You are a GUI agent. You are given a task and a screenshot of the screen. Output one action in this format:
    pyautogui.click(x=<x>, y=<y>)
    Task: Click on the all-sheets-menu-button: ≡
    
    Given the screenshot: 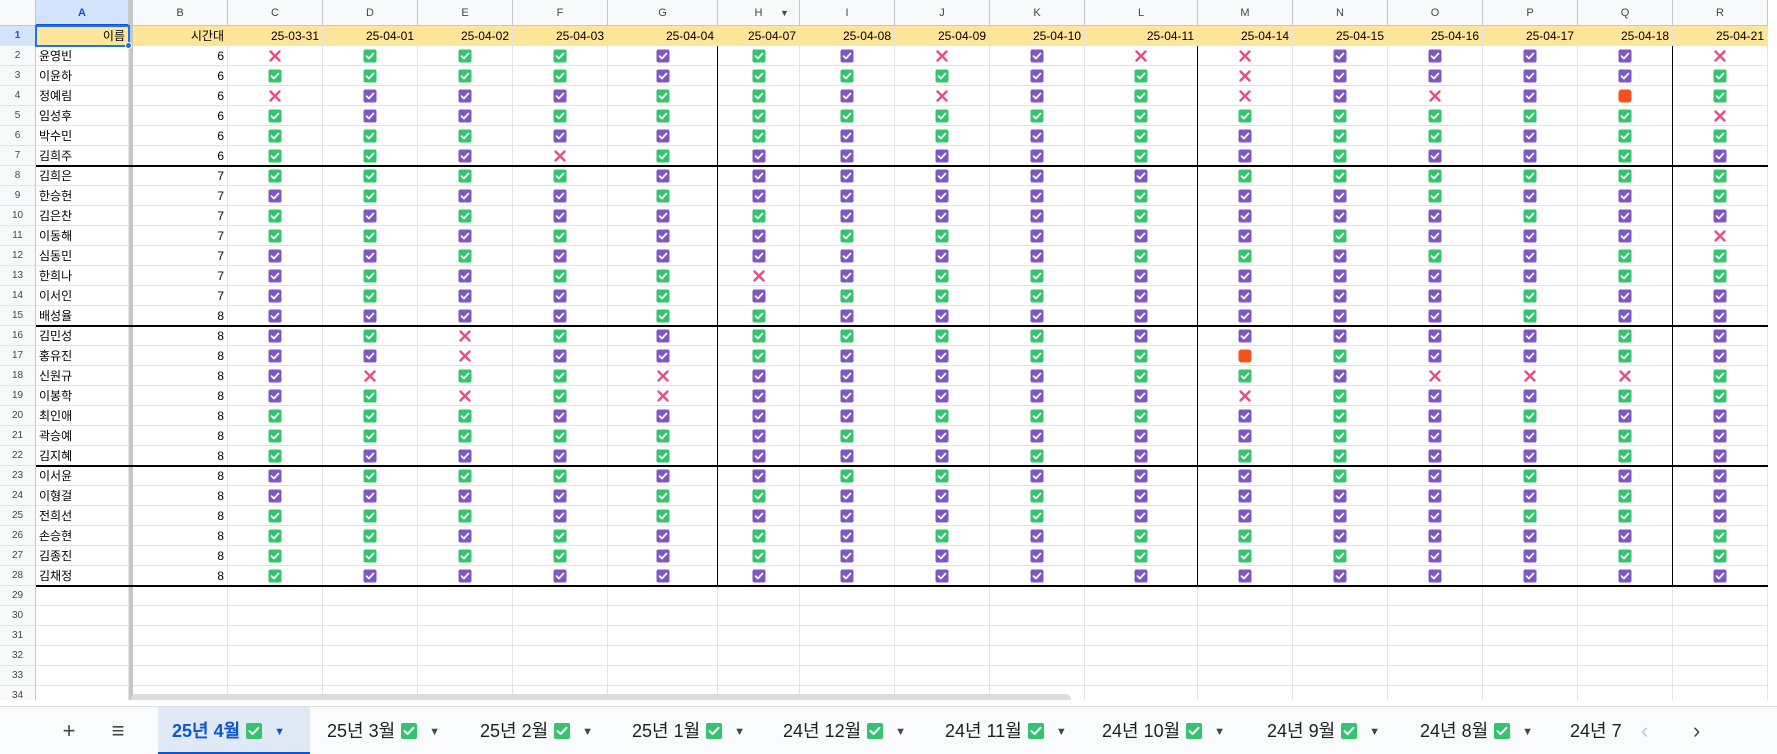 What is the action you would take?
    pyautogui.click(x=118, y=730)
    